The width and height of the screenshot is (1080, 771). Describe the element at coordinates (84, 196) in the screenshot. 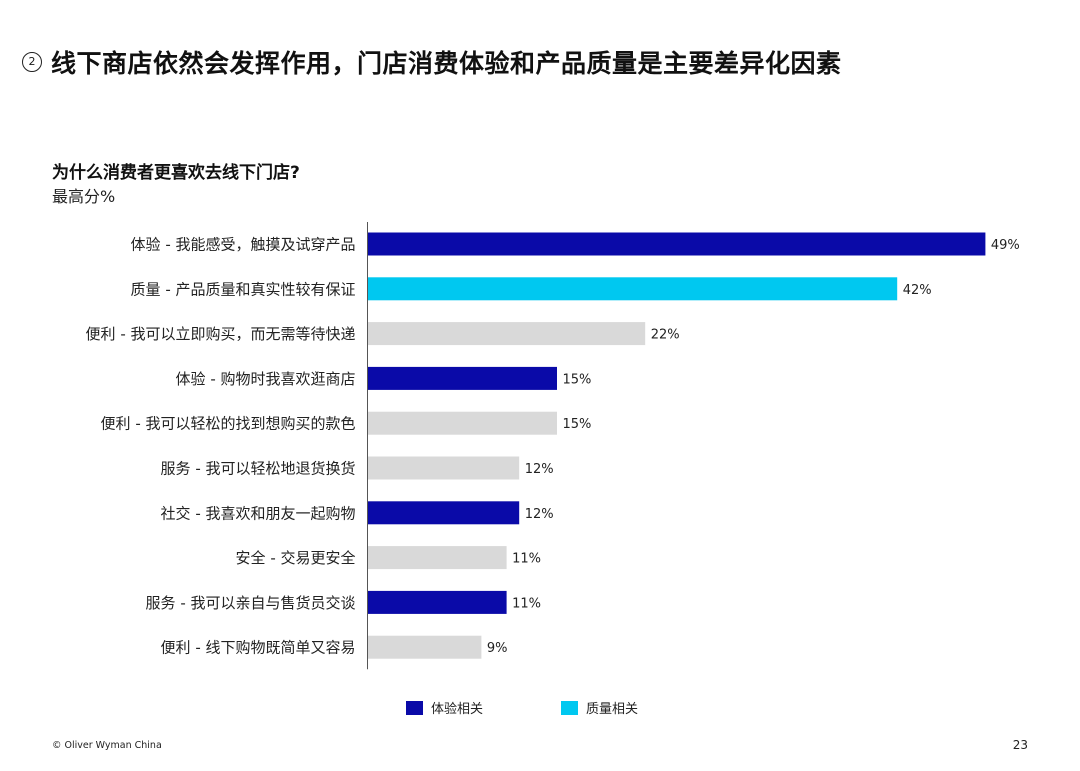

I see `chart-subheading: 最高分%` at that location.